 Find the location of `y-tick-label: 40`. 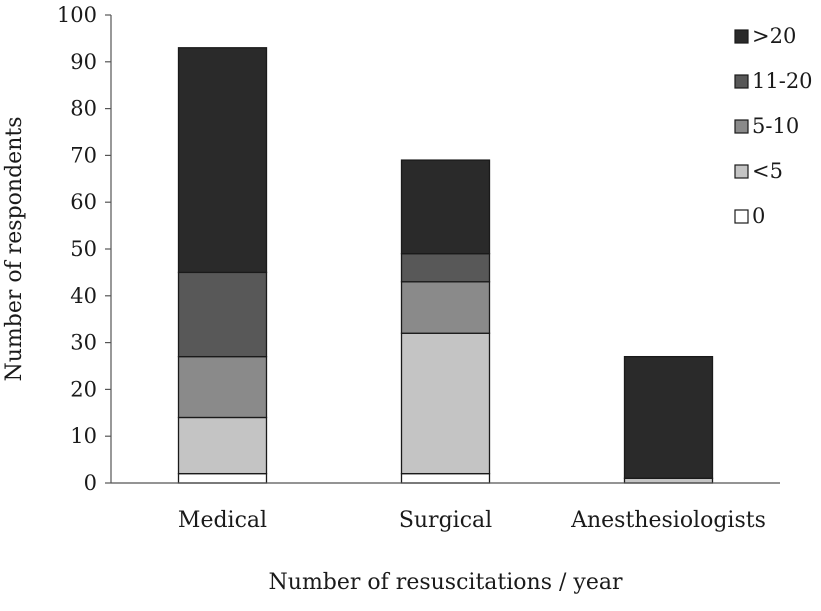

y-tick-label: 40 is located at coordinates (83, 296).